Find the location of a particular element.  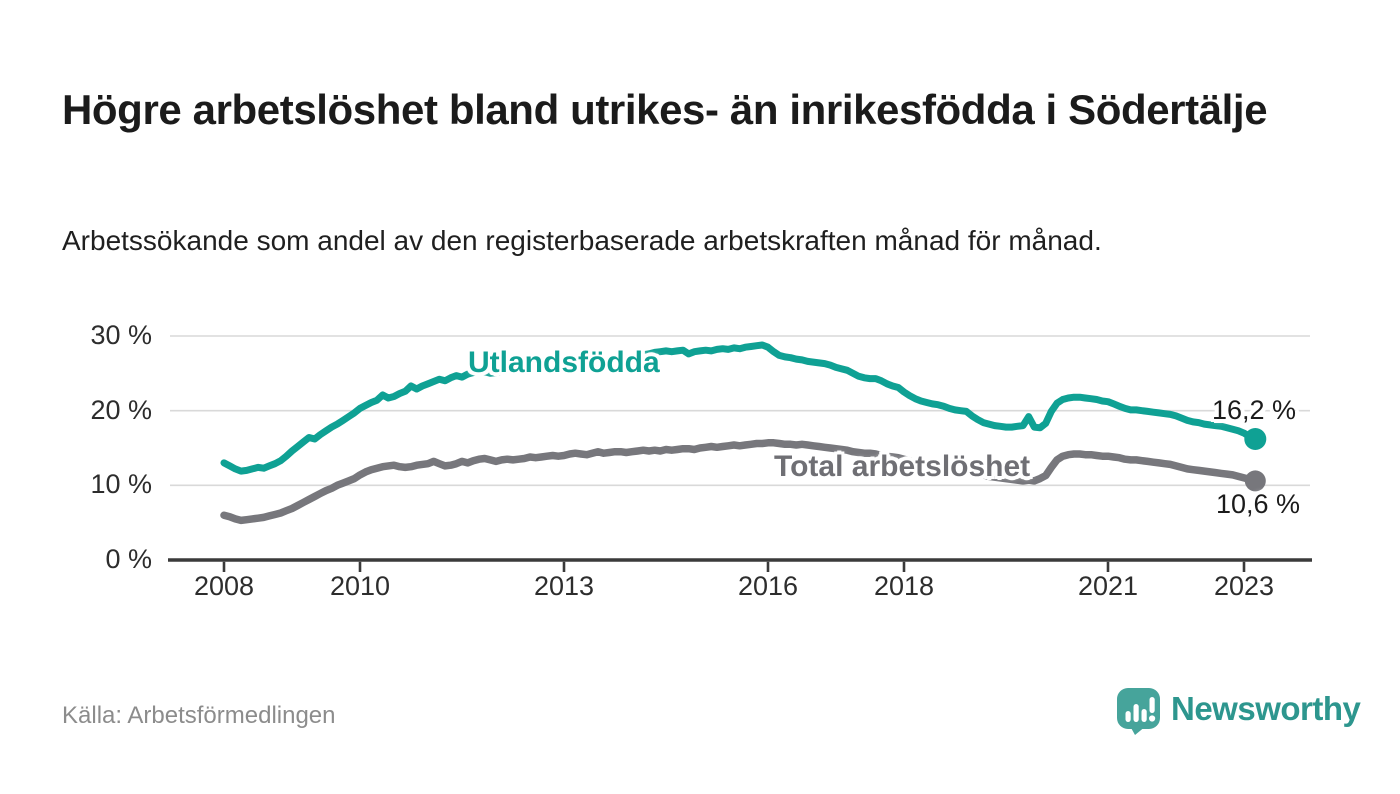

y-axis-tick-label: 20 % is located at coordinates (121, 409).